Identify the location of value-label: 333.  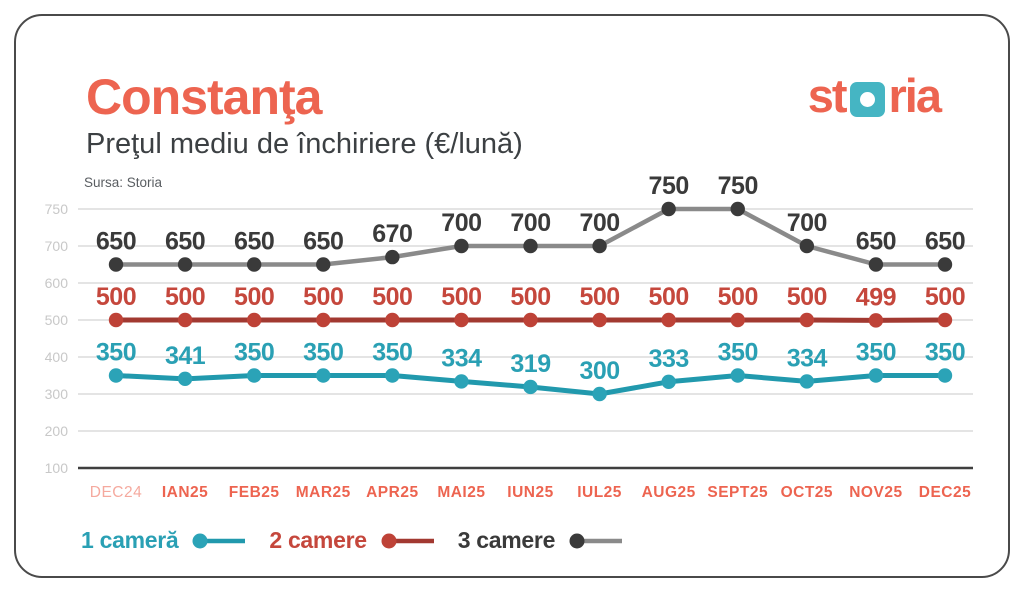
(669, 359).